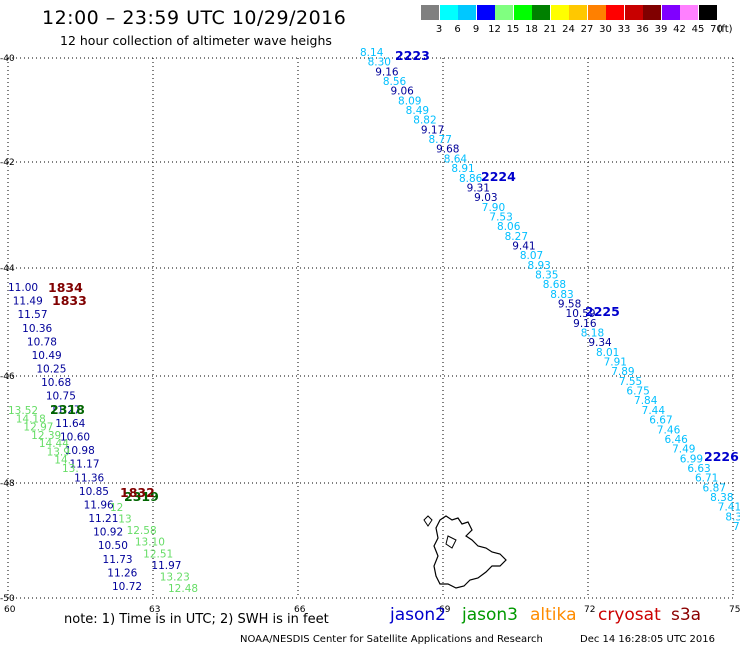  Describe the element at coordinates (587, 29) in the screenshot. I see `color-scale-label: 27` at that location.